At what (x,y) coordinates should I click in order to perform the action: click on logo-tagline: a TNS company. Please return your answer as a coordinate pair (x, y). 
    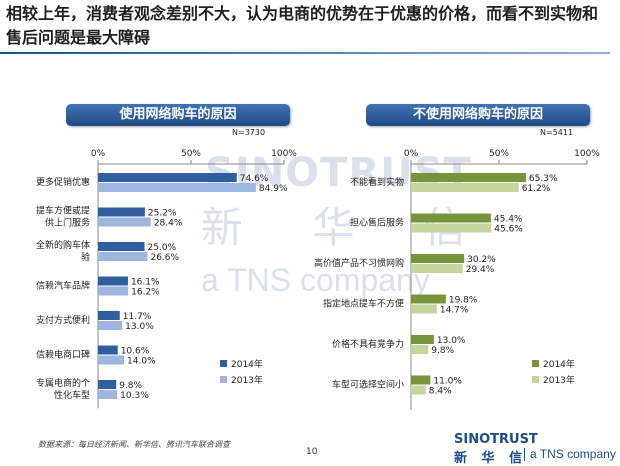
    Looking at the image, I should click on (573, 454).